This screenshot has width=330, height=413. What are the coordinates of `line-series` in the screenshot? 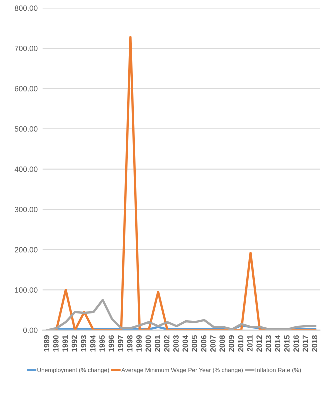 It's located at (181, 314).